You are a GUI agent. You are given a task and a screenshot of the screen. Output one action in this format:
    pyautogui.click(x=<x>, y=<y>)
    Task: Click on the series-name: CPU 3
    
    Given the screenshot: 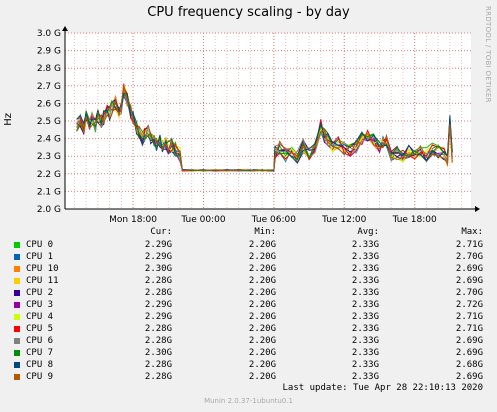 What is the action you would take?
    pyautogui.click(x=40, y=305)
    